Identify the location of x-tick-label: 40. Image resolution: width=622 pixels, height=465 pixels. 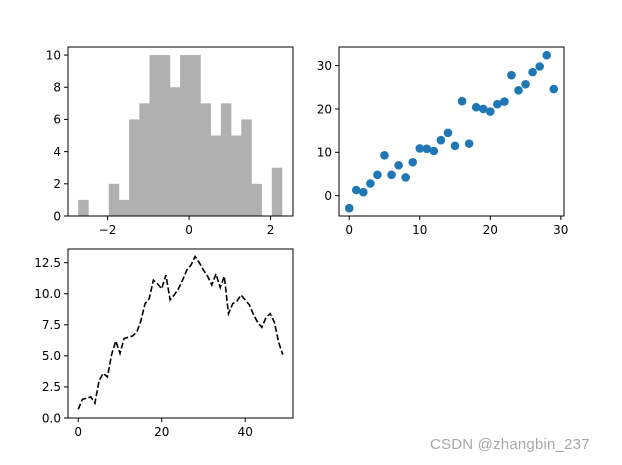
(245, 432).